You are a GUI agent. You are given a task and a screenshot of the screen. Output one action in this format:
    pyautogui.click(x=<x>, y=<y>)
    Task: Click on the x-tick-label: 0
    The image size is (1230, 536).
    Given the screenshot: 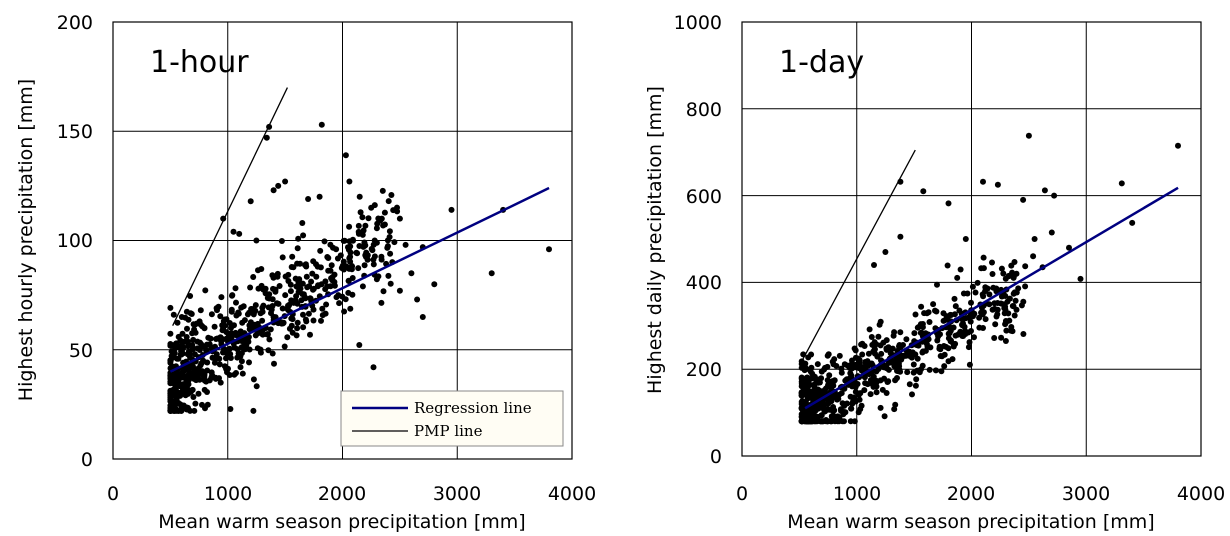 What is the action you would take?
    pyautogui.click(x=742, y=494)
    